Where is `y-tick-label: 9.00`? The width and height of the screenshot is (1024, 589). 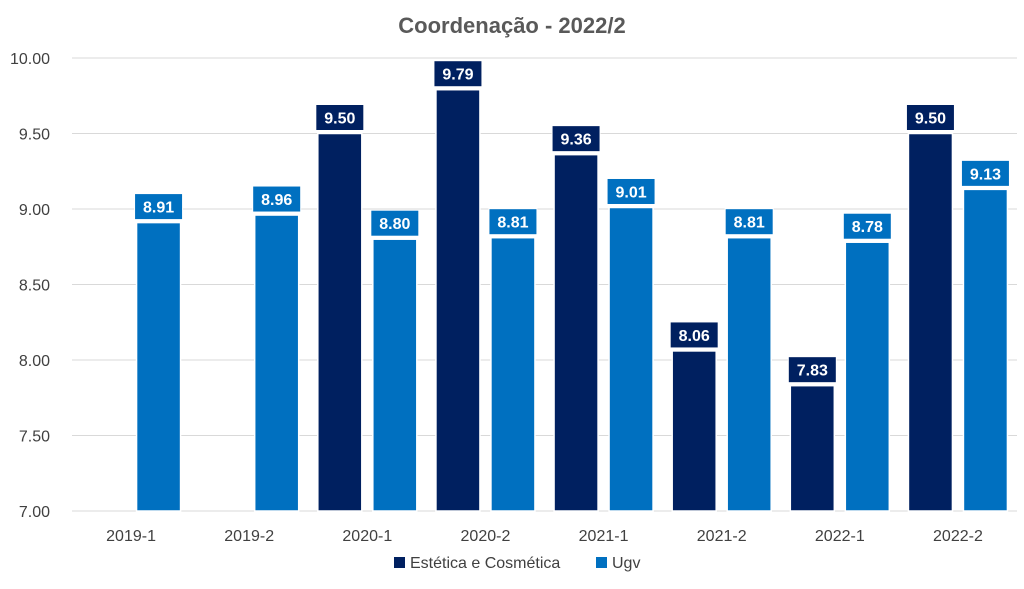
y-tick-label: 9.00 is located at coordinates (34, 210).